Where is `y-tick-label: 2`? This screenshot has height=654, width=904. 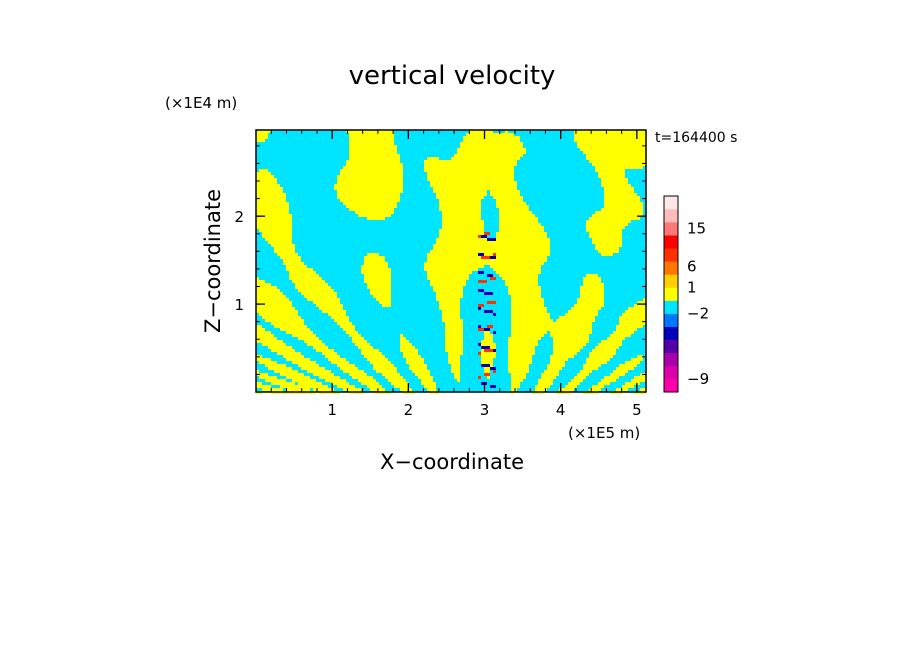
y-tick-label: 2 is located at coordinates (239, 217).